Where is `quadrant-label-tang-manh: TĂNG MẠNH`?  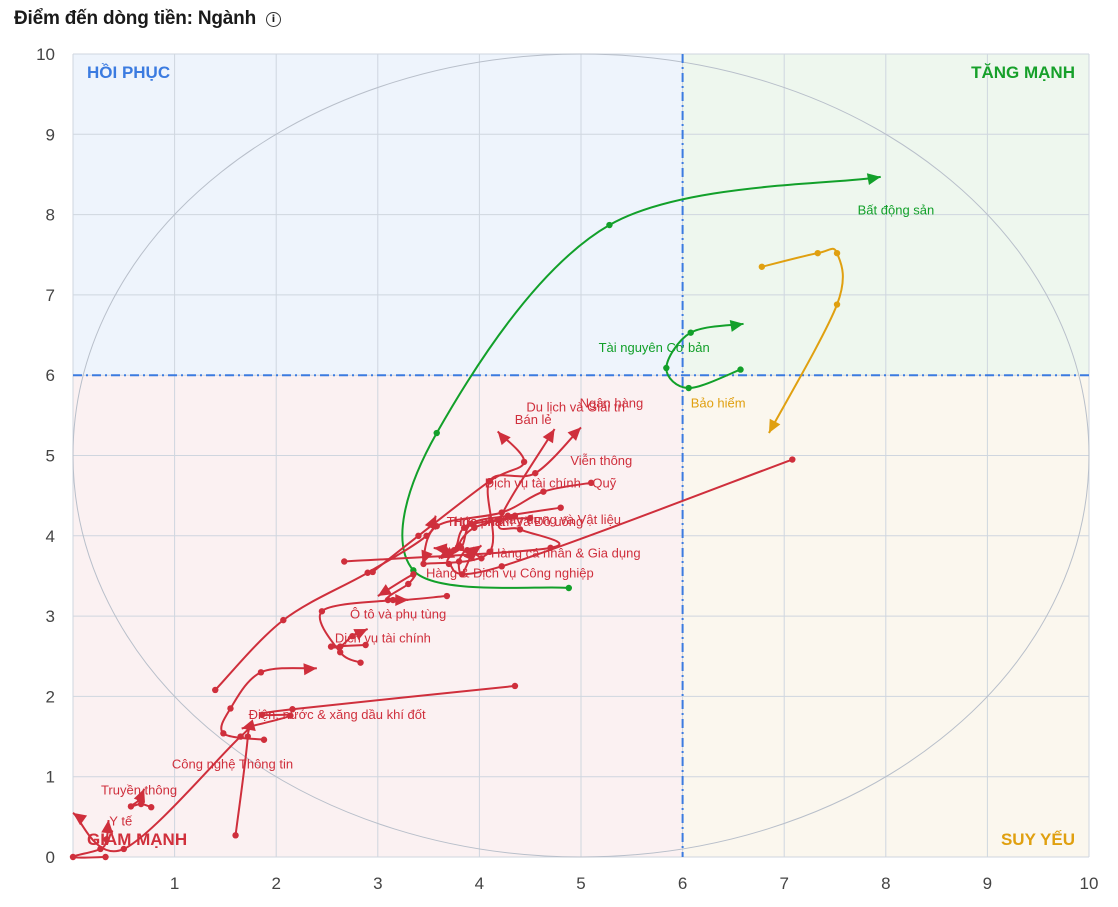 quadrant-label-tang-manh: TĂNG MẠNH is located at coordinates (1023, 72).